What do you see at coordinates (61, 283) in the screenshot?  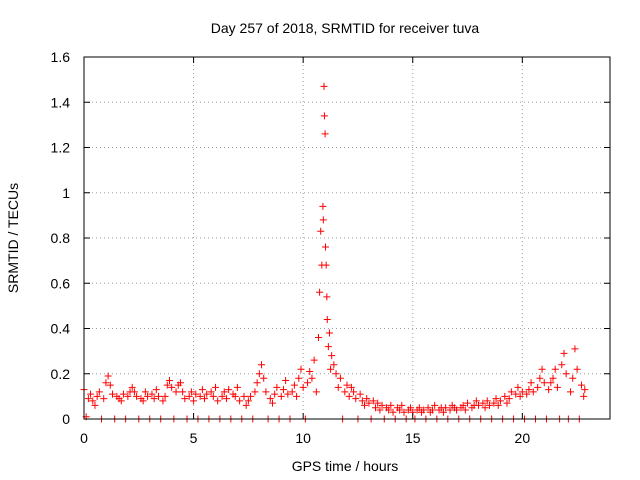 I see `y-tick-label: 0.6` at bounding box center [61, 283].